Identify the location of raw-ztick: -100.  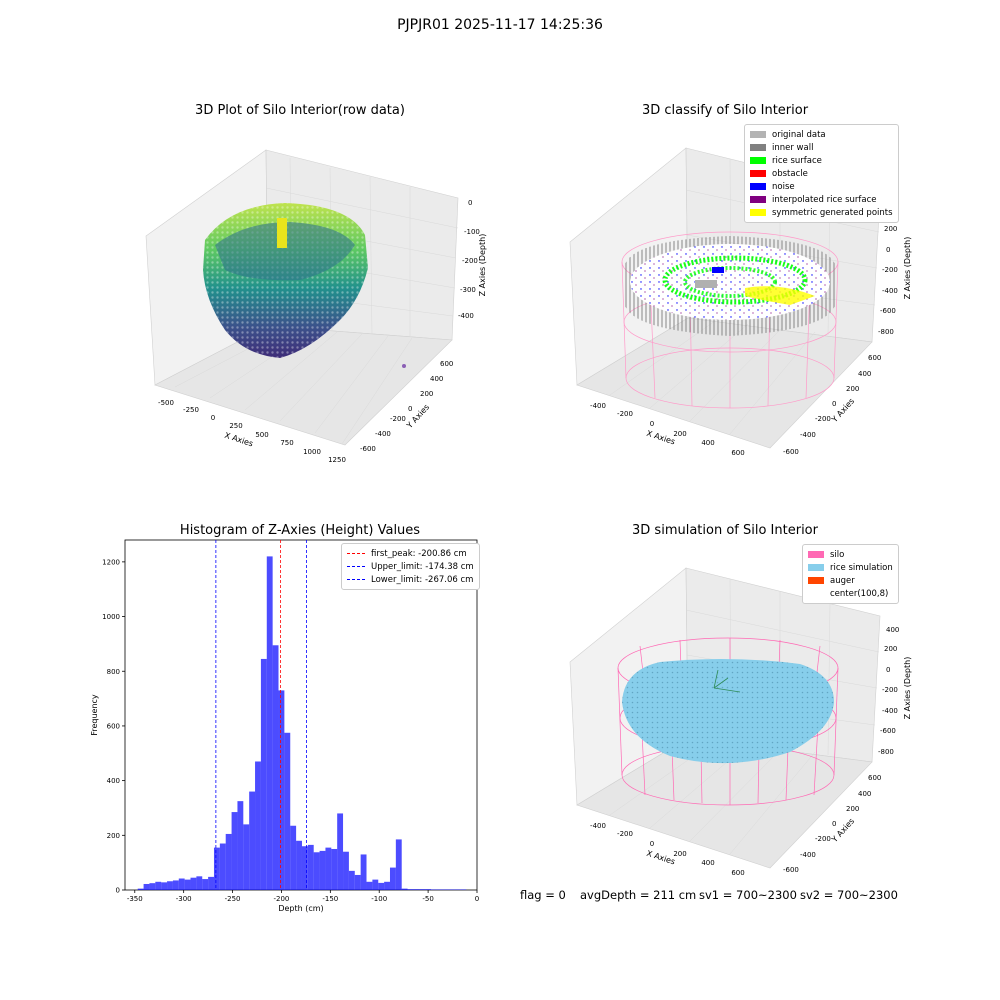
(472, 232).